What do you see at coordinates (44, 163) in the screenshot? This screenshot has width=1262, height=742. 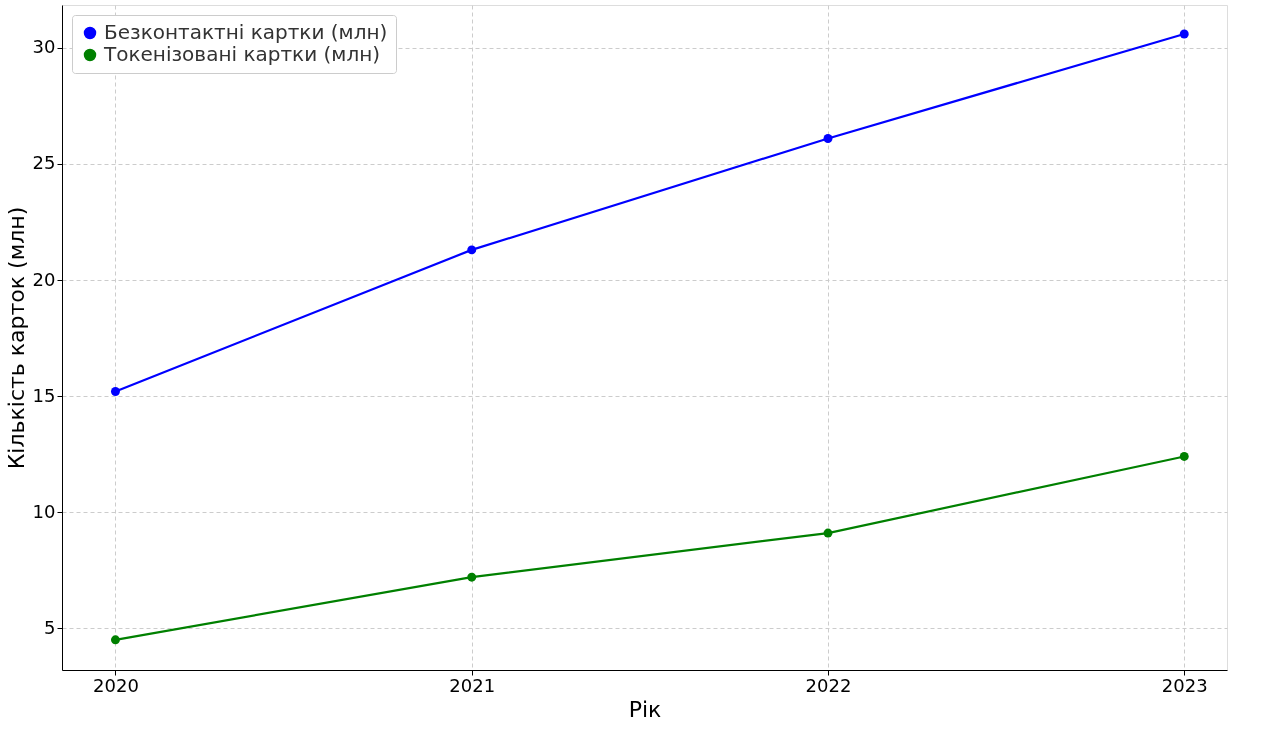 I see `y-tick-label: 25` at bounding box center [44, 163].